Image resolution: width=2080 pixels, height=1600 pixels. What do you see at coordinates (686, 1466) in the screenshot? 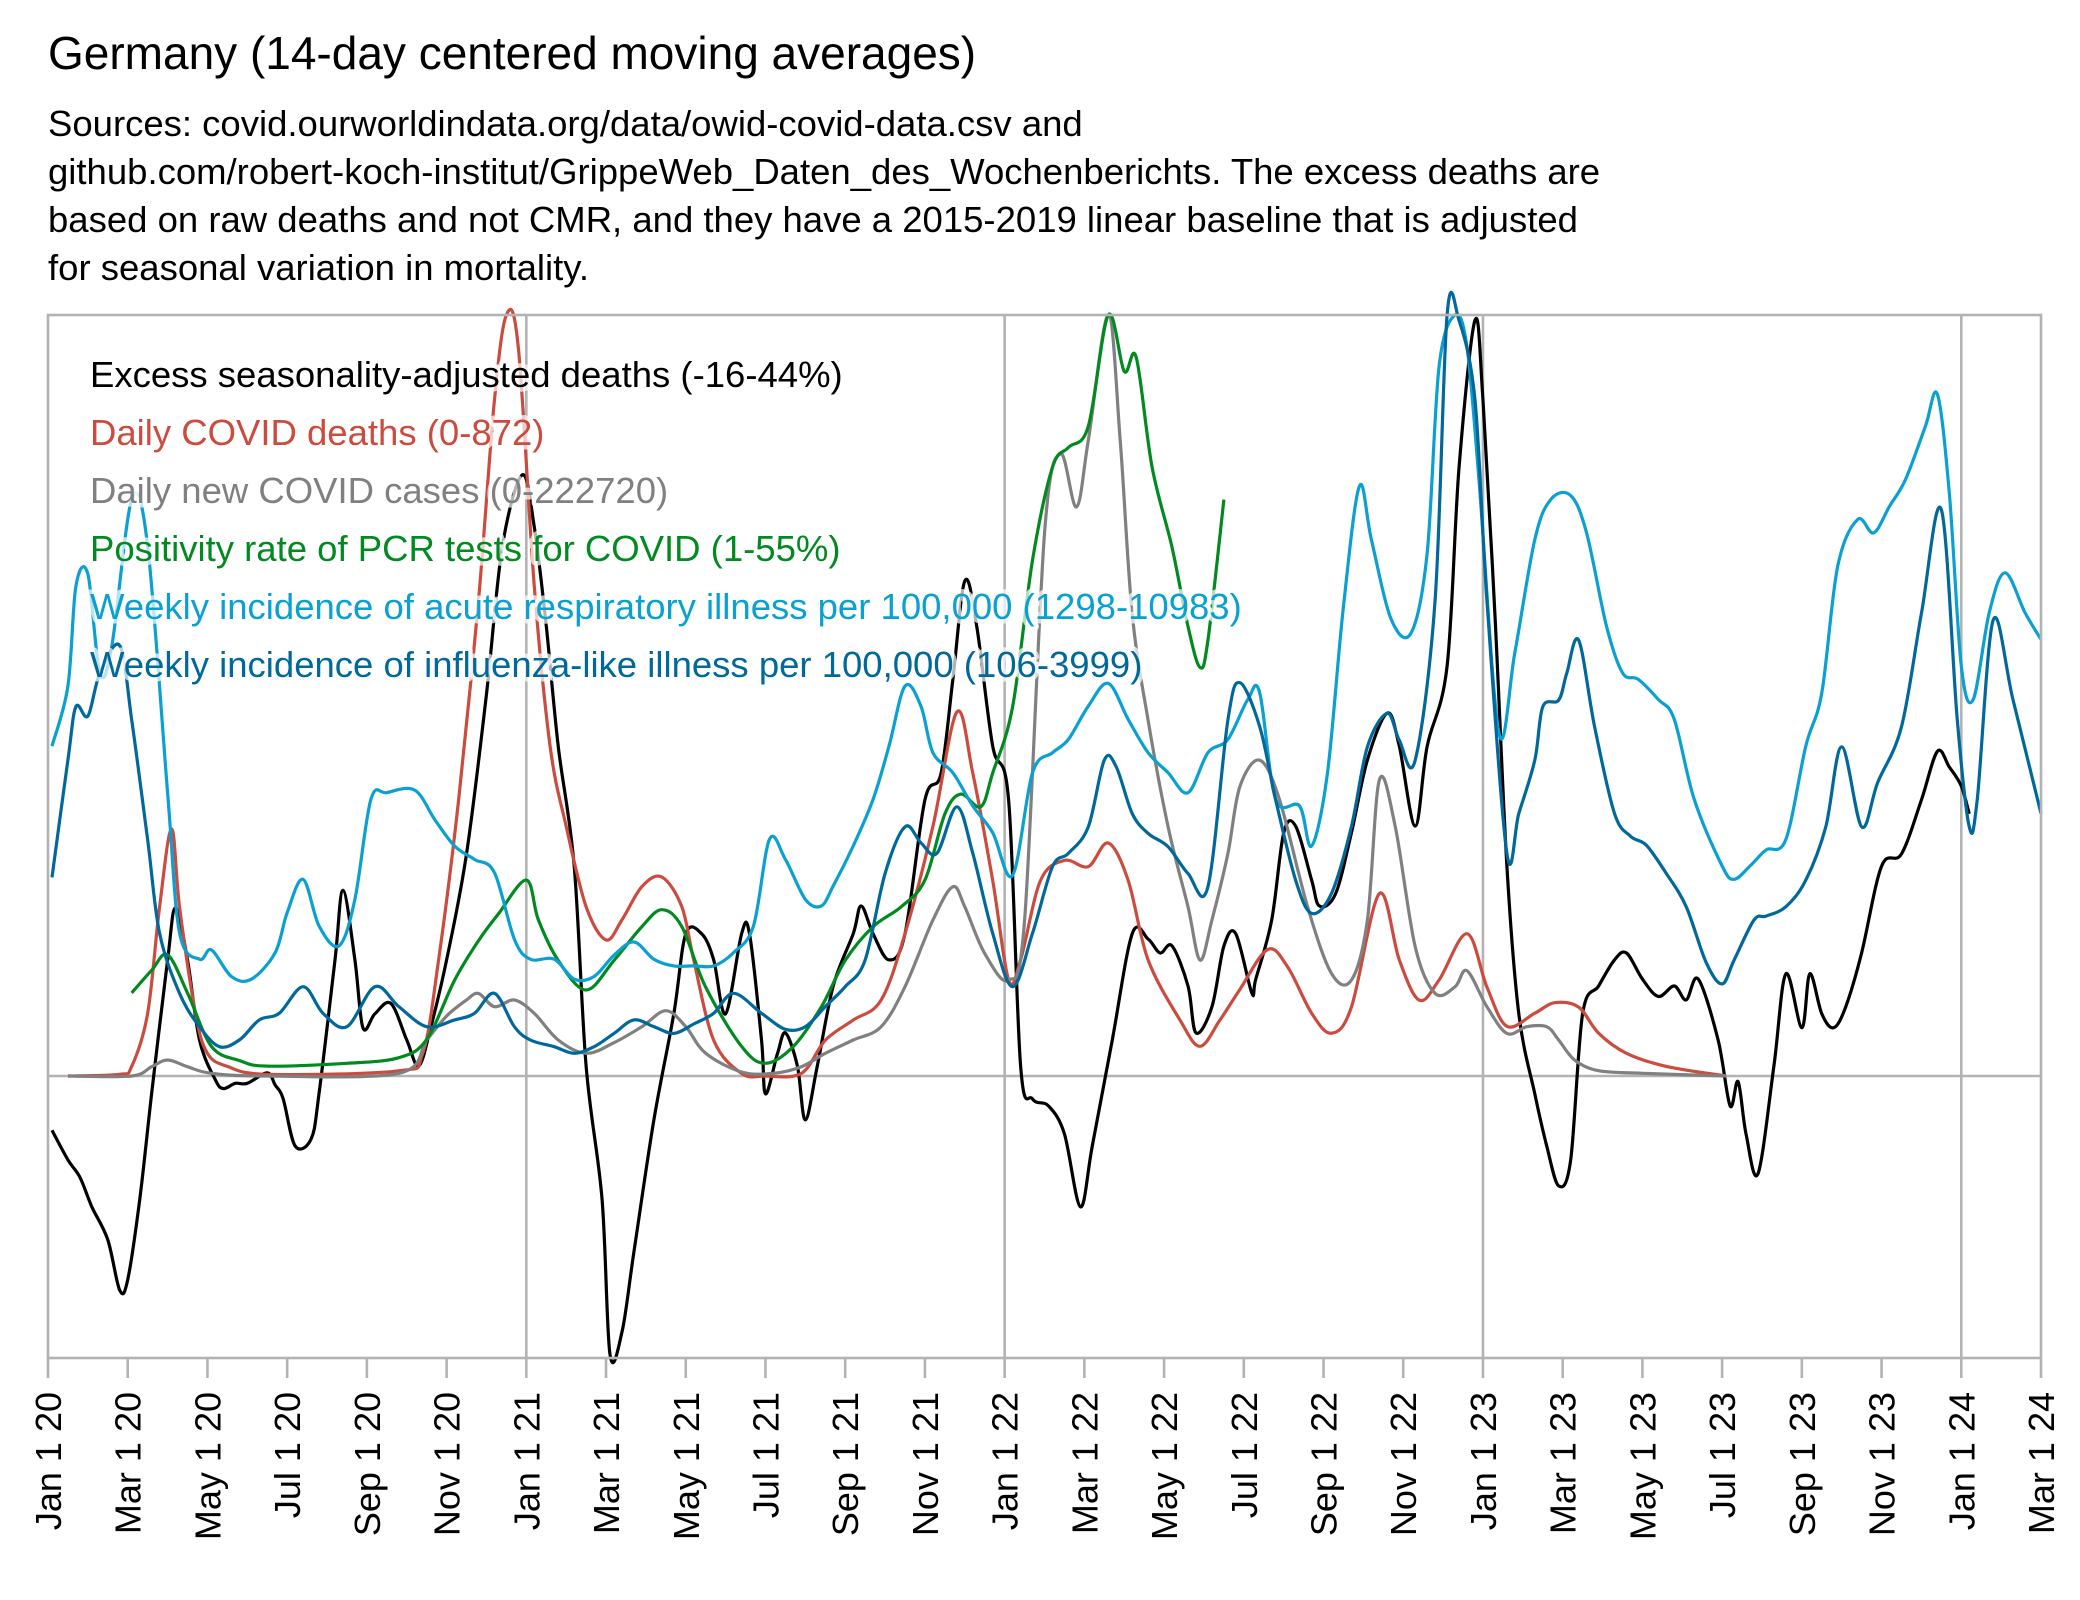
I see `x-tick-label: May 1 21` at bounding box center [686, 1466].